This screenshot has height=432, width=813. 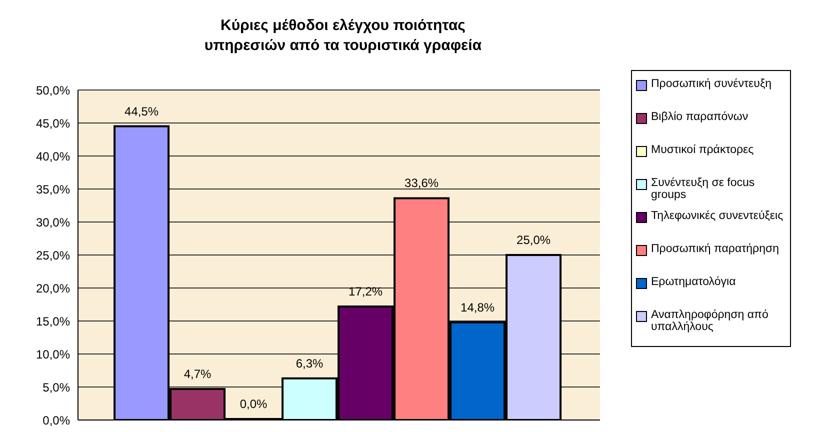 I want to click on chart-title: Κύριες μέθοδοι ελέγχου ποιότητας υπηρεσιών από τα τουριστικά γραφεία, so click(x=343, y=36).